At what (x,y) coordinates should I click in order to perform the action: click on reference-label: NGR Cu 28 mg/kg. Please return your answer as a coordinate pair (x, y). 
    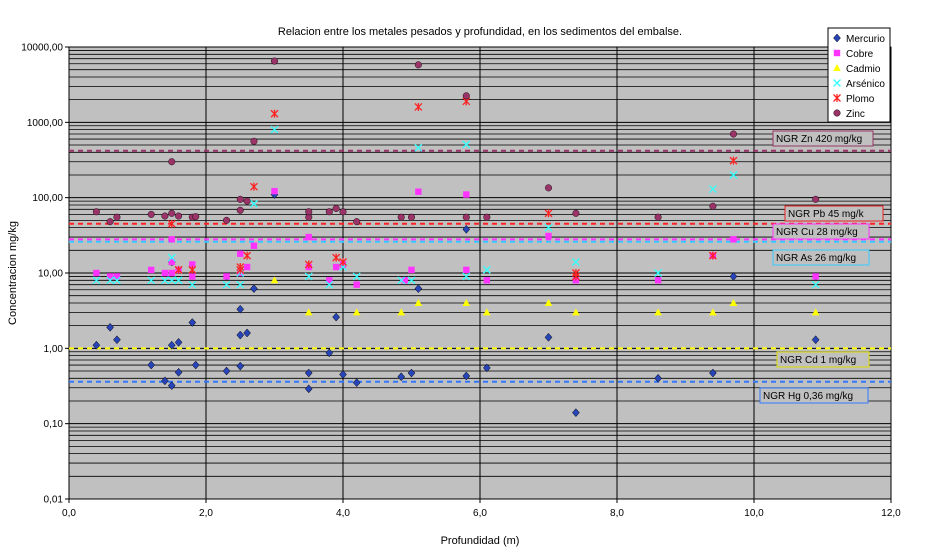
    Looking at the image, I should click on (821, 231).